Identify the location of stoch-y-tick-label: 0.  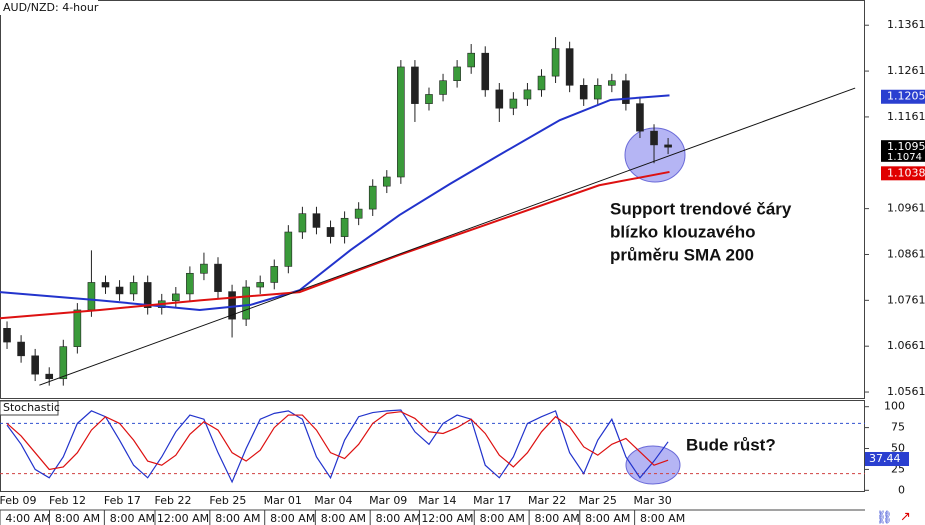
(901, 489).